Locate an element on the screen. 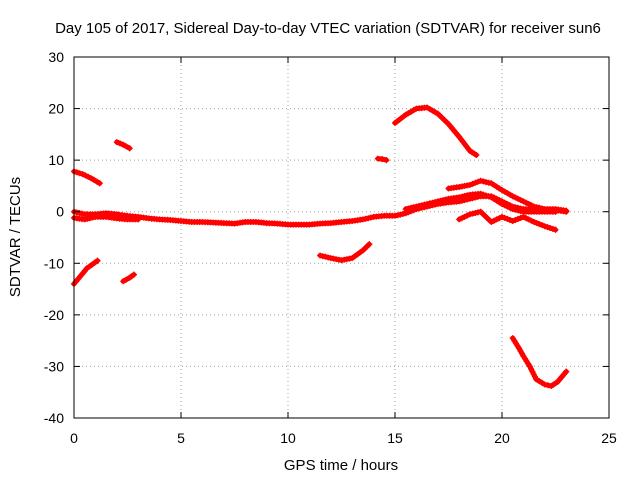 This screenshot has width=640, height=480. y-tick-label: -40 is located at coordinates (54, 418).